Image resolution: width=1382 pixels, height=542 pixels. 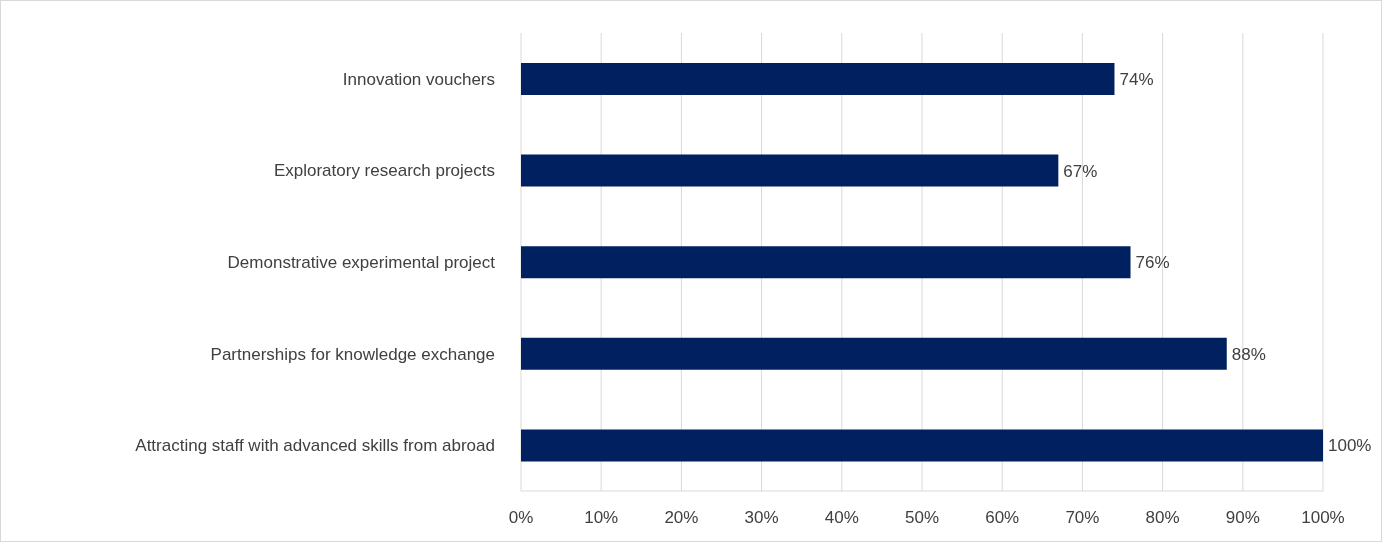 I want to click on x-tick-label: 80%, so click(x=1162, y=518).